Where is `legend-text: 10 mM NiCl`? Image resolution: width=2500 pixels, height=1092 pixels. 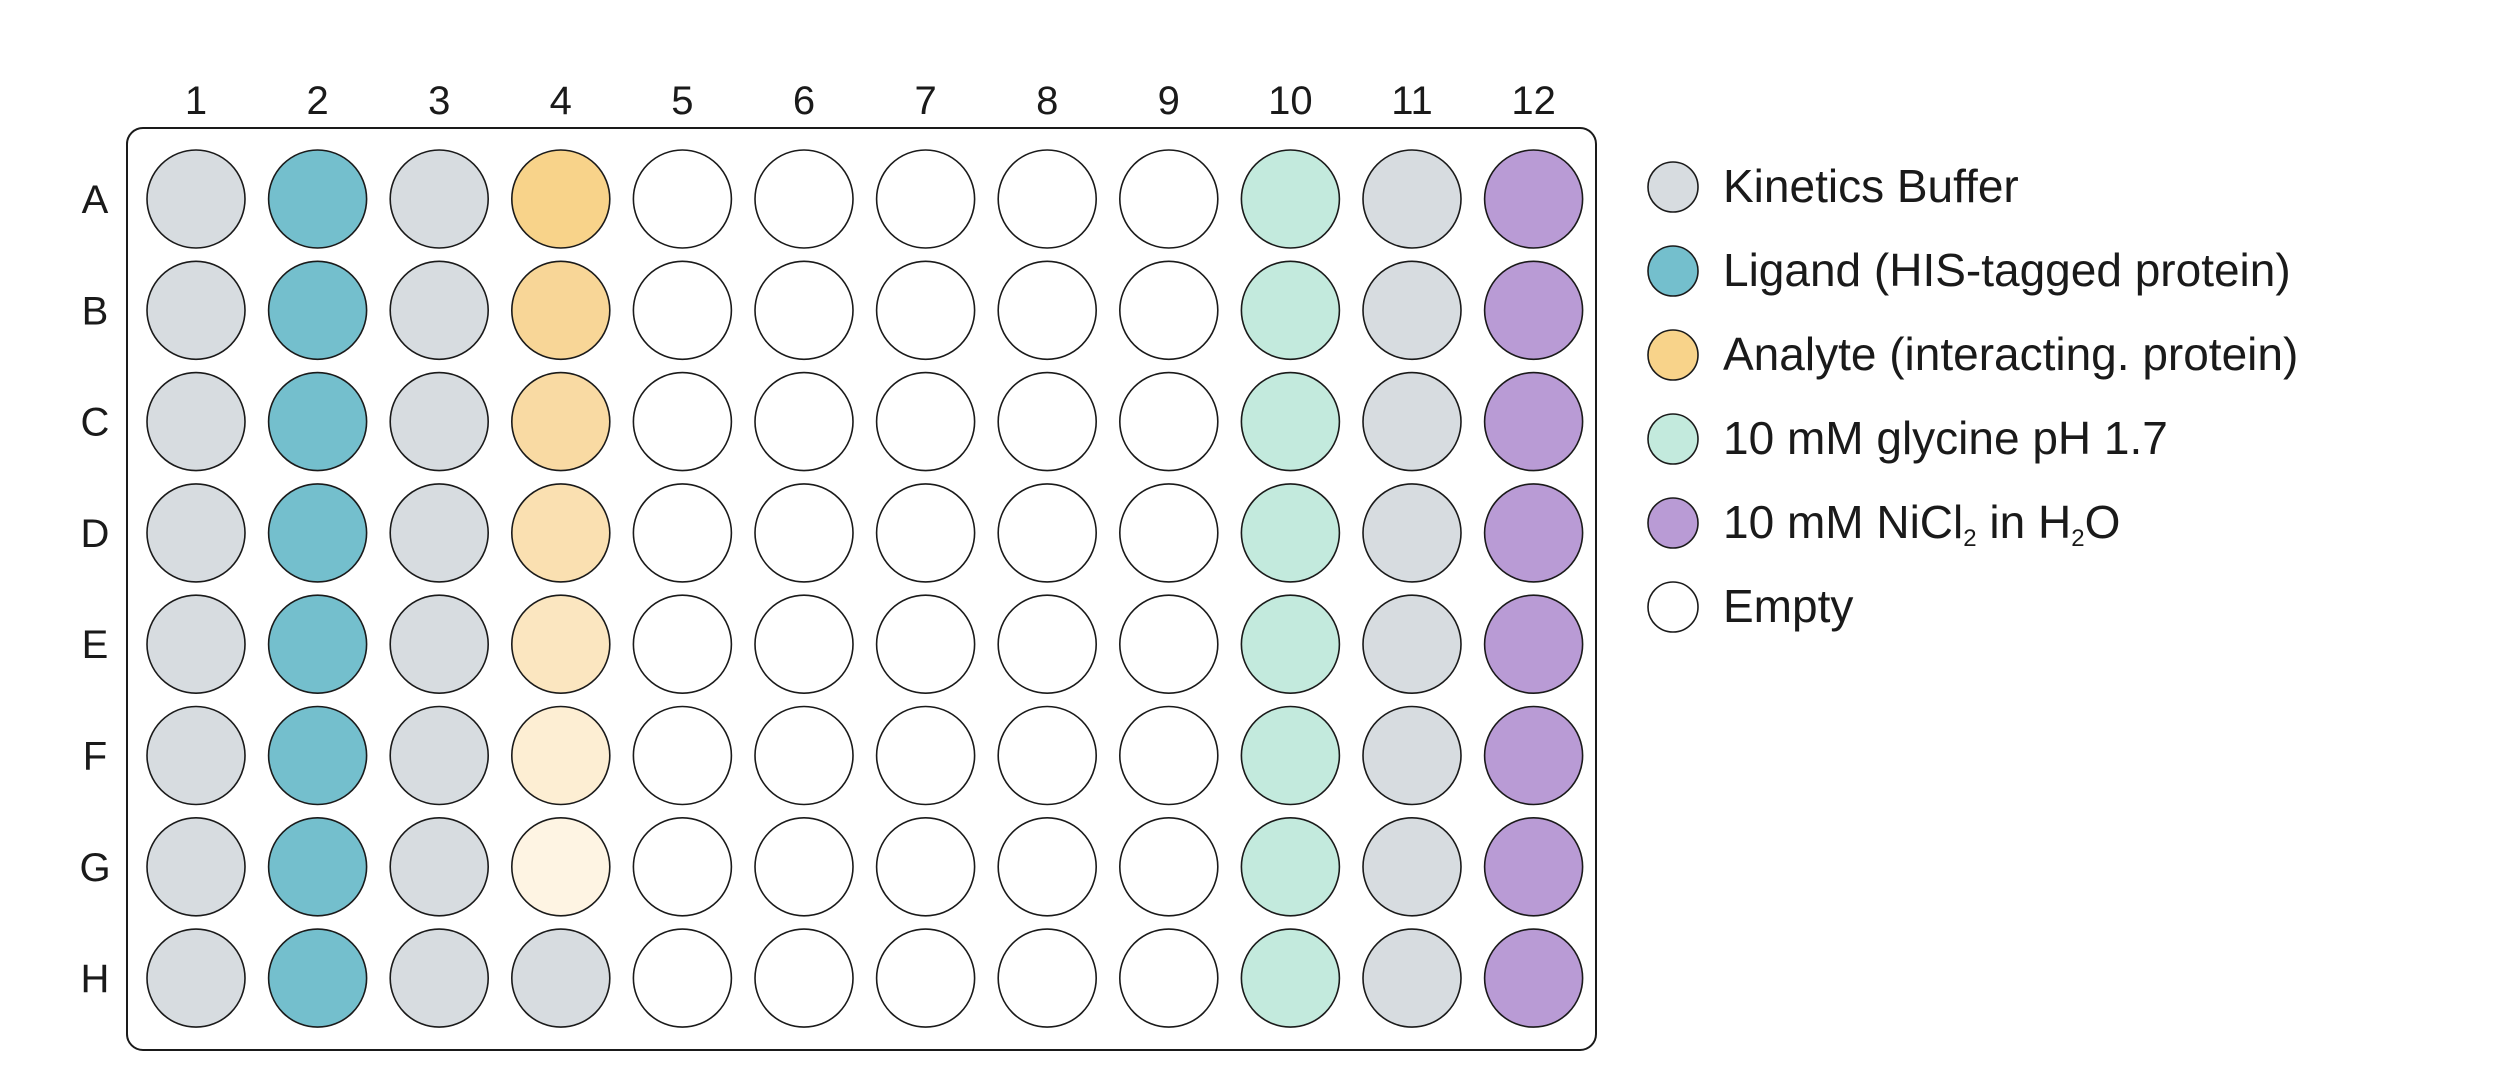
legend-text: 10 mM NiCl is located at coordinates (1843, 522).